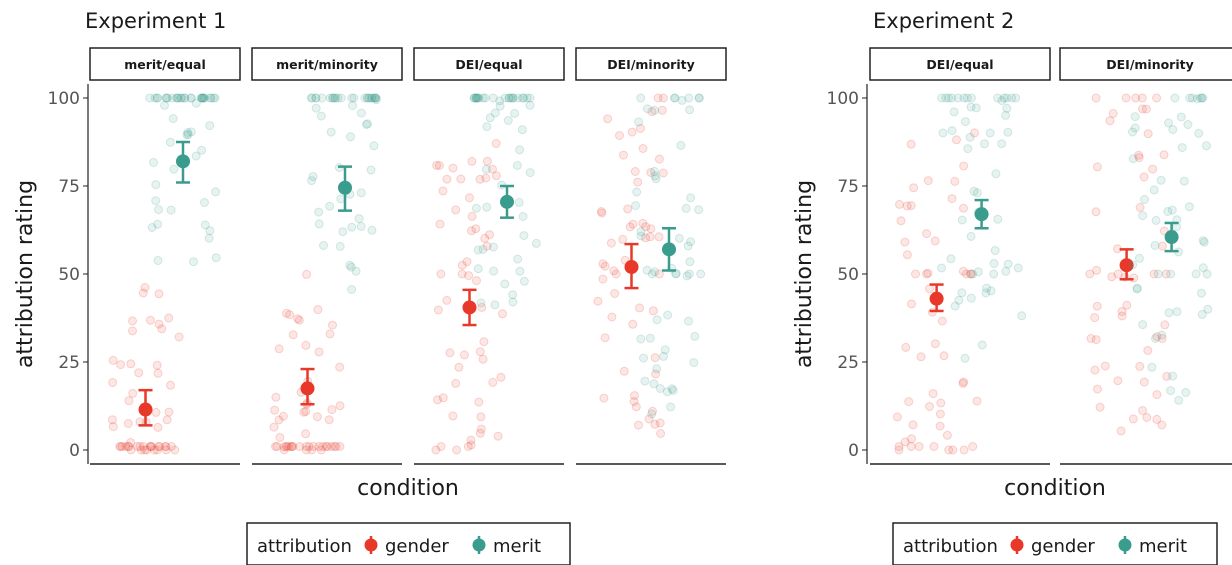 The height and width of the screenshot is (565, 1232). Describe the element at coordinates (74, 451) in the screenshot. I see `y-tick-label: 0` at that location.